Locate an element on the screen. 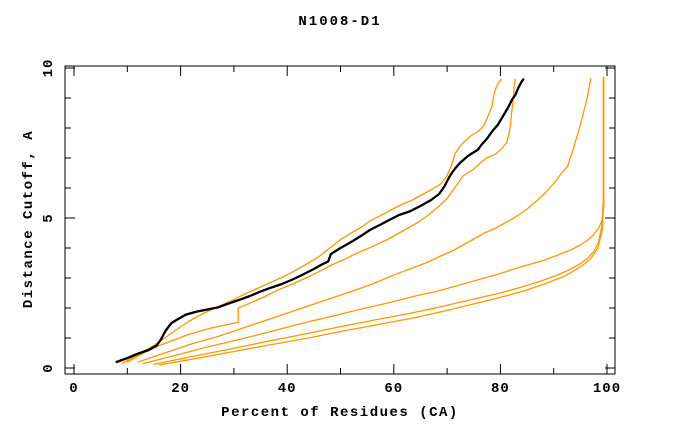  x-tick-labels: 0 20 40 60 80 100 is located at coordinates (345, 389).